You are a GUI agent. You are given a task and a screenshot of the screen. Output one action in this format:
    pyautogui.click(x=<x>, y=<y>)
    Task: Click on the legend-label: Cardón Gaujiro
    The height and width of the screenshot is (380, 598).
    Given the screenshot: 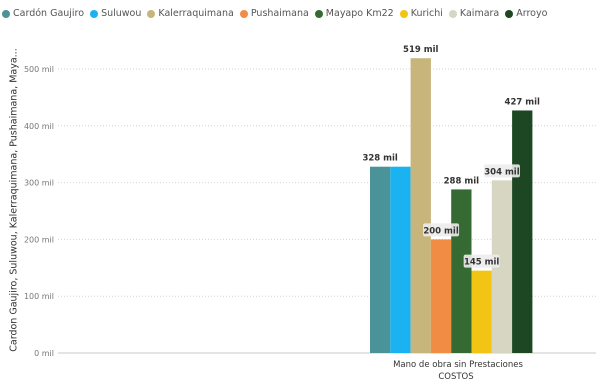 What is the action you would take?
    pyautogui.click(x=49, y=13)
    